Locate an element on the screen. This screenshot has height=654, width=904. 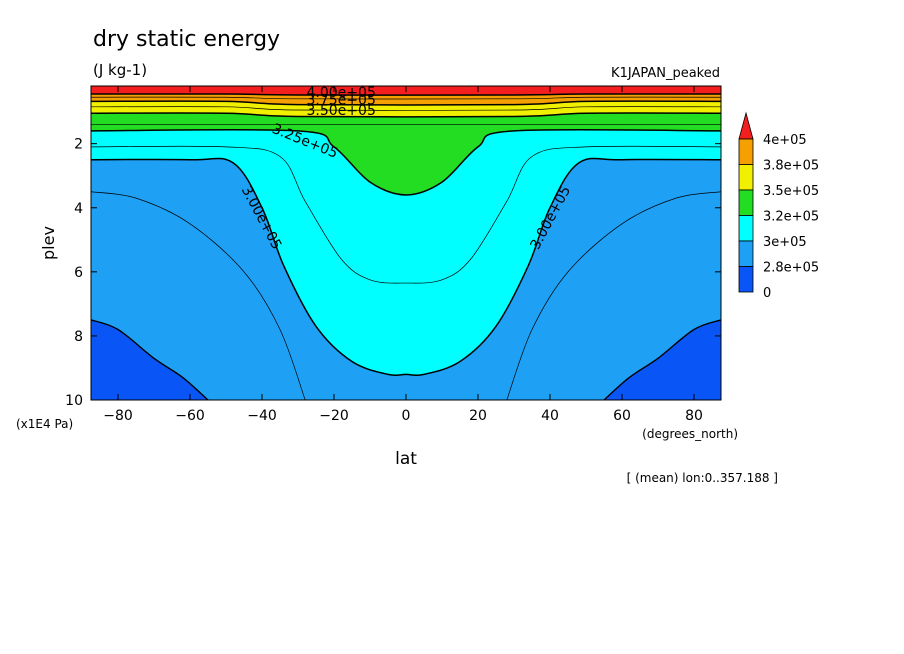
y-tick-label: 2 is located at coordinates (78, 145).